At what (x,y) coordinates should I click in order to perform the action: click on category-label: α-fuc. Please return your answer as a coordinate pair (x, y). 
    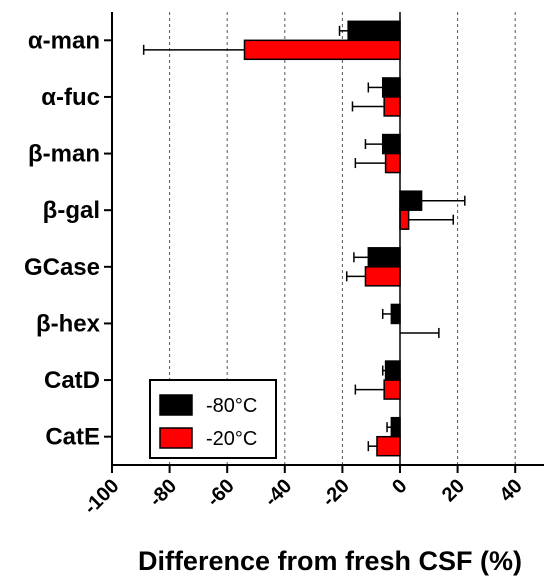
    Looking at the image, I should click on (70, 97).